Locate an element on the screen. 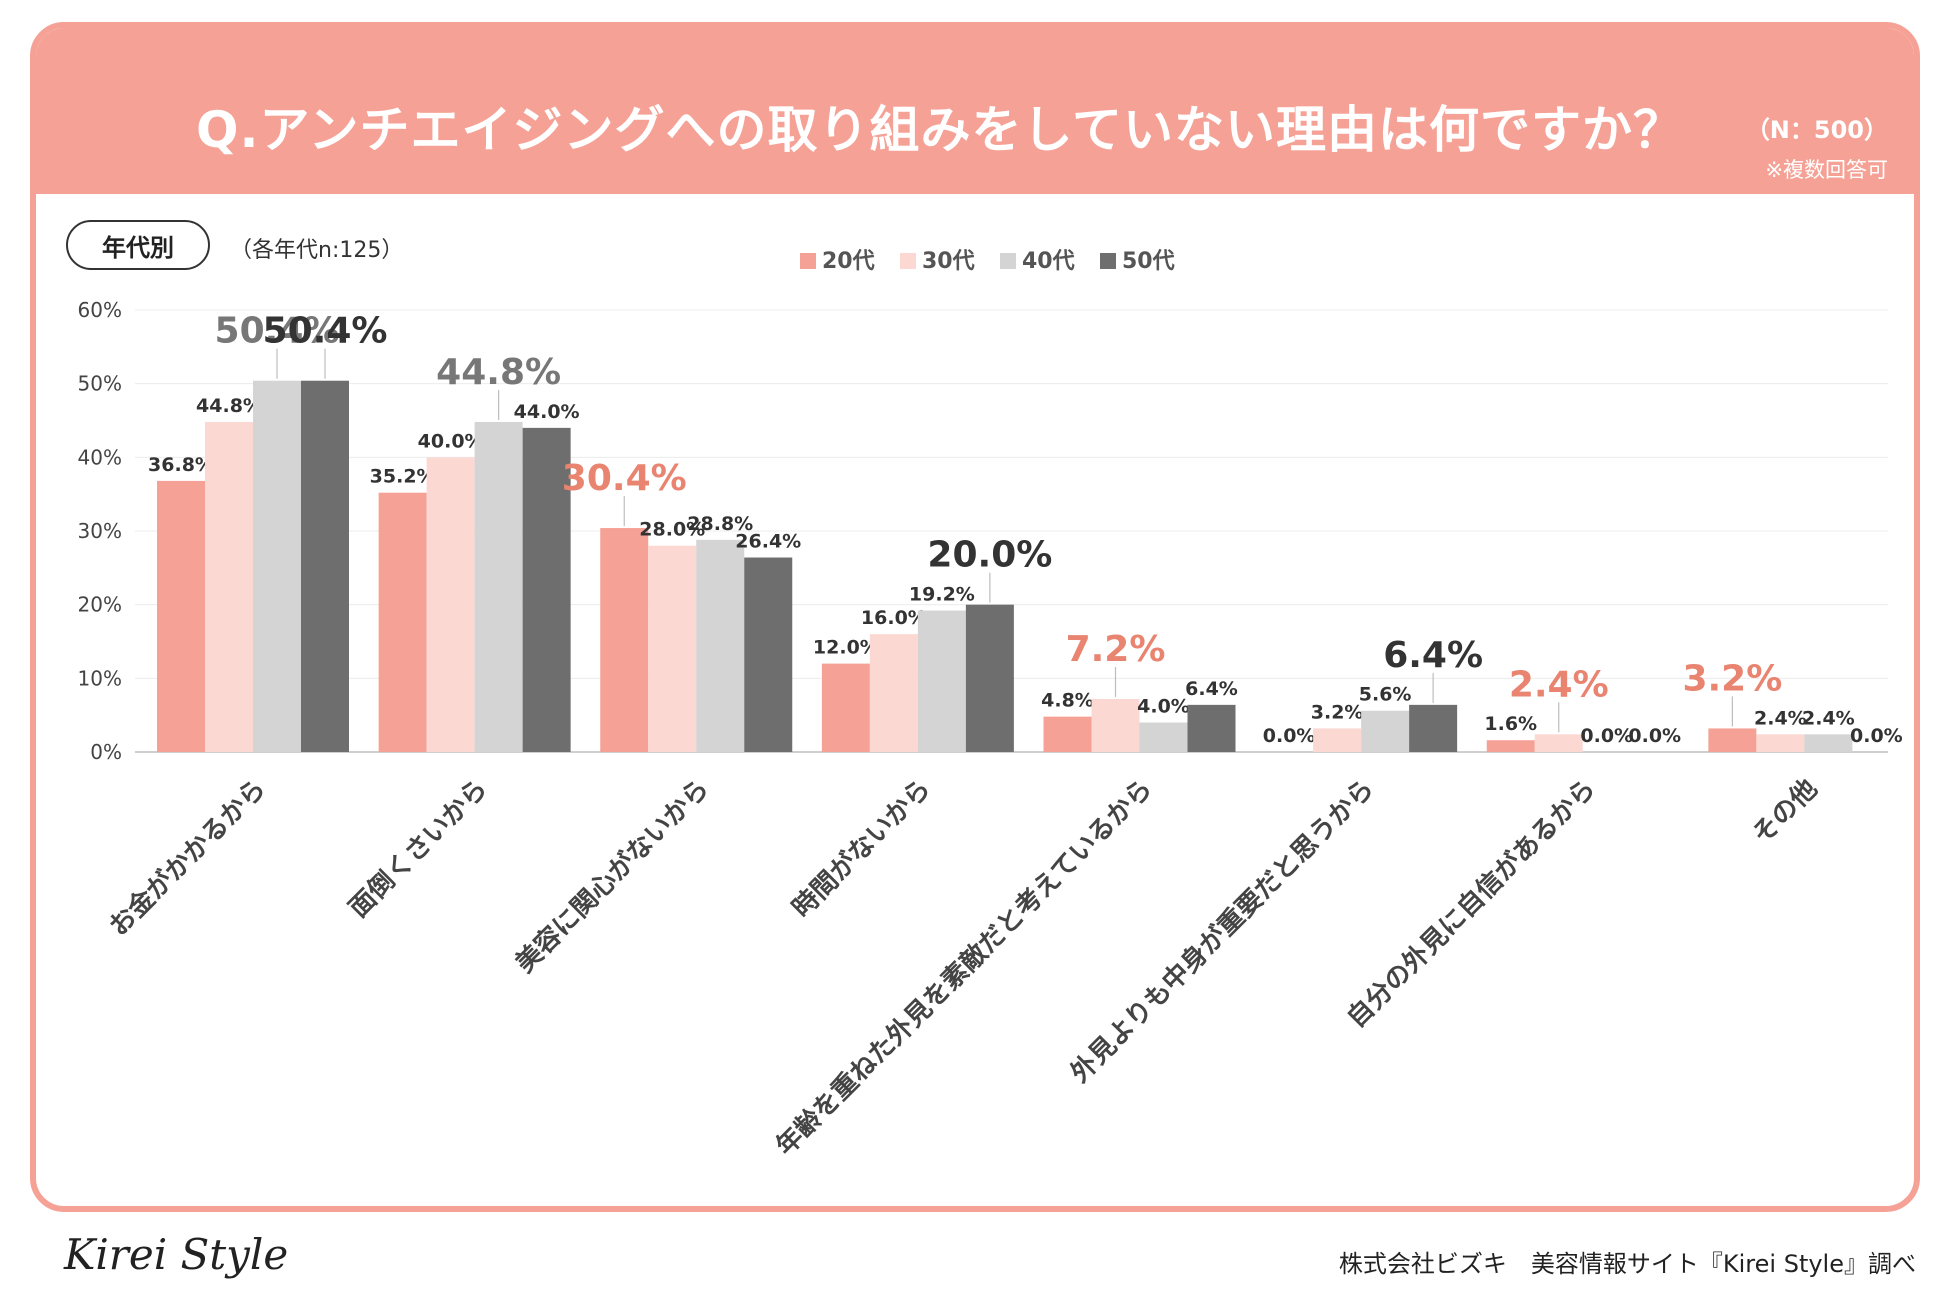 The height and width of the screenshot is (1300, 1950). data-label: 12.0% is located at coordinates (846, 648).